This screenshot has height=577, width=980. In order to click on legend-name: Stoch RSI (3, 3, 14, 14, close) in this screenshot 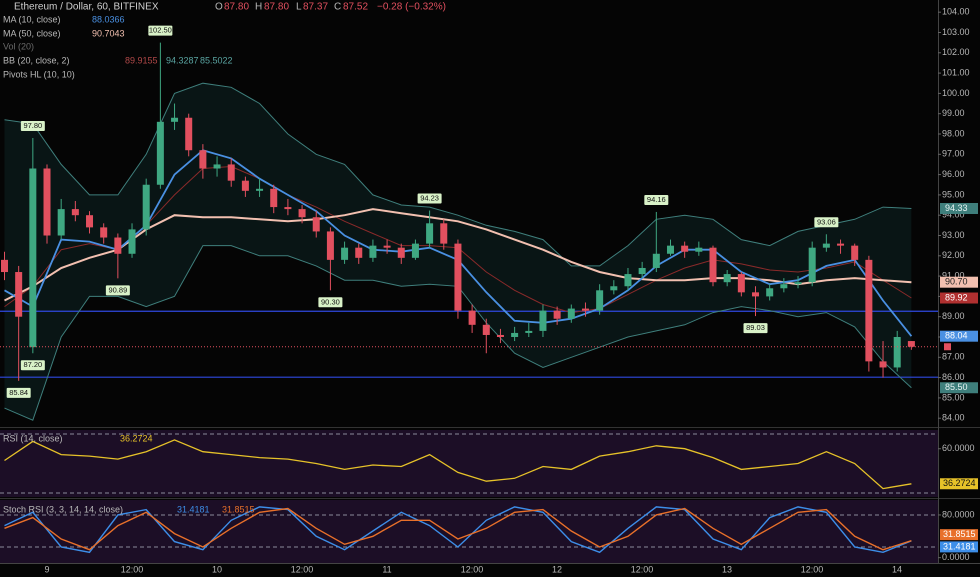, I will do `click(63, 509)`.